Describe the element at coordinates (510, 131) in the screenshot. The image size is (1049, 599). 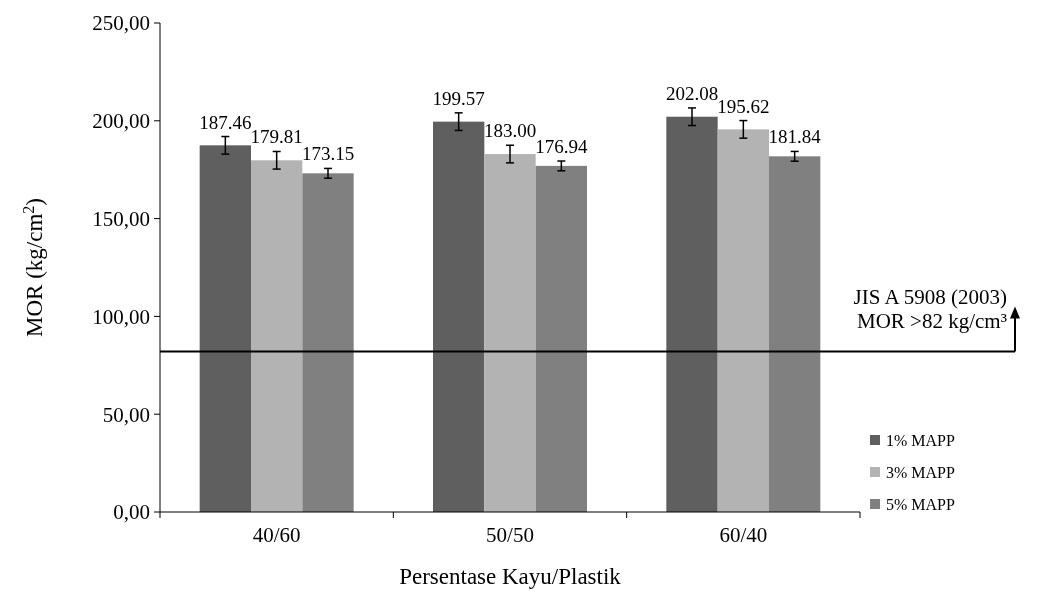
I see `text: 183.00` at that location.